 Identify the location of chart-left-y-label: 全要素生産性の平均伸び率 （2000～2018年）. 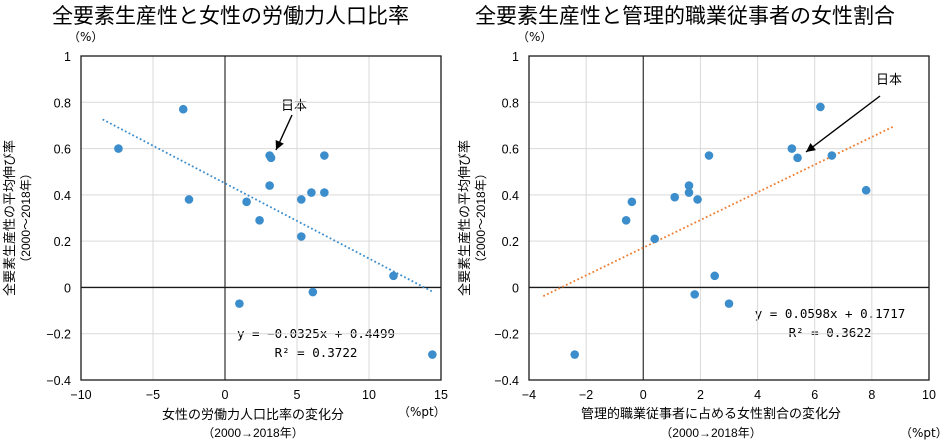
(17, 218).